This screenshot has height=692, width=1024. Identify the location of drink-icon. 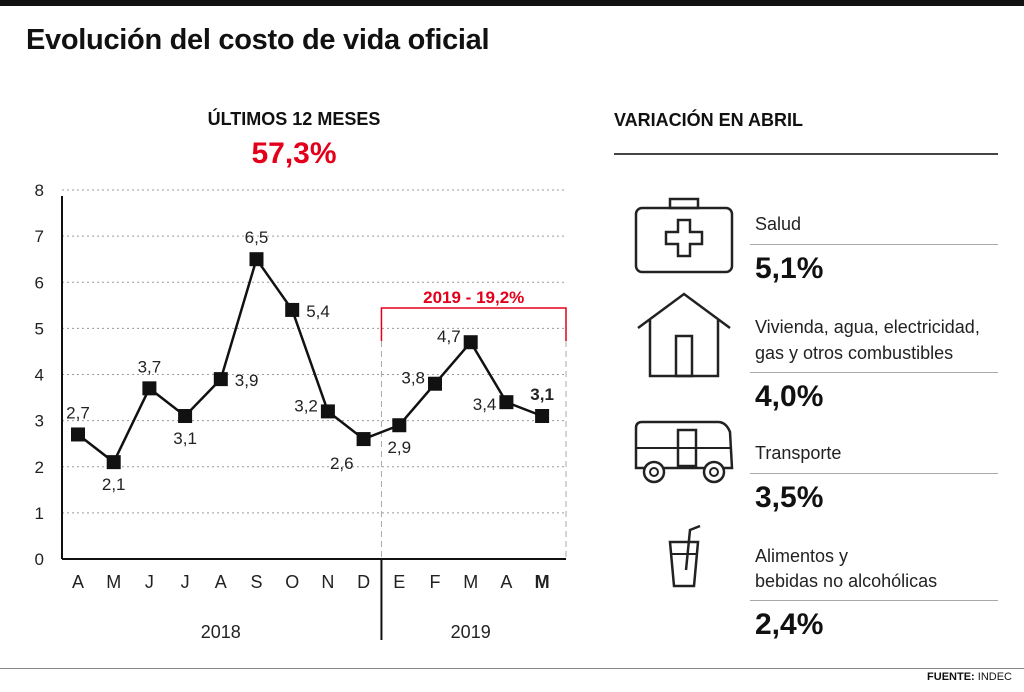
(684, 556).